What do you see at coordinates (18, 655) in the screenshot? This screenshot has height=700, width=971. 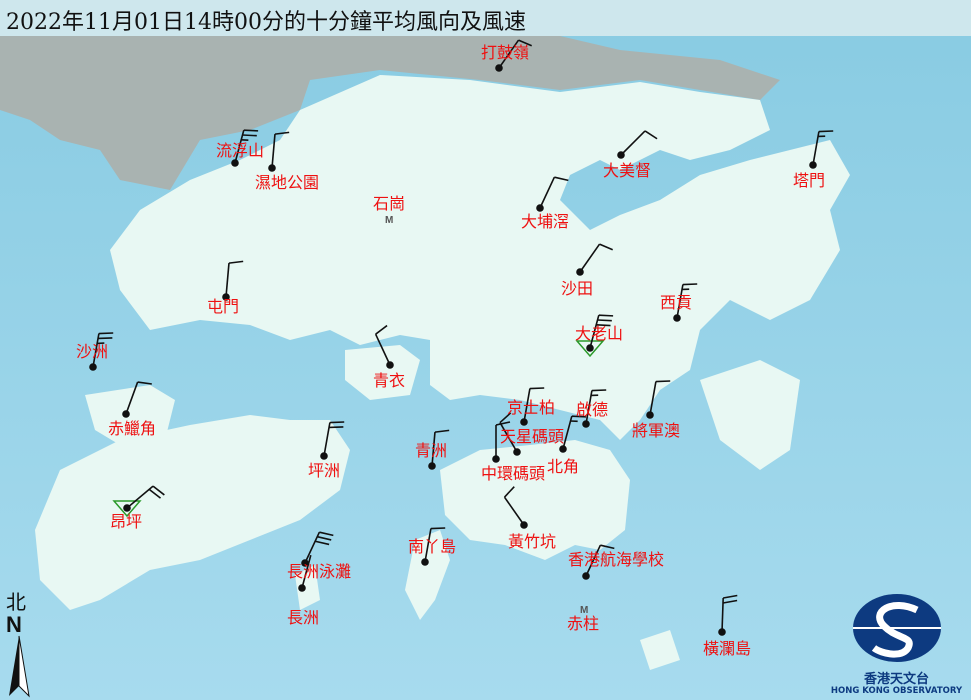 I see `north-arrow-icon: N` at bounding box center [18, 655].